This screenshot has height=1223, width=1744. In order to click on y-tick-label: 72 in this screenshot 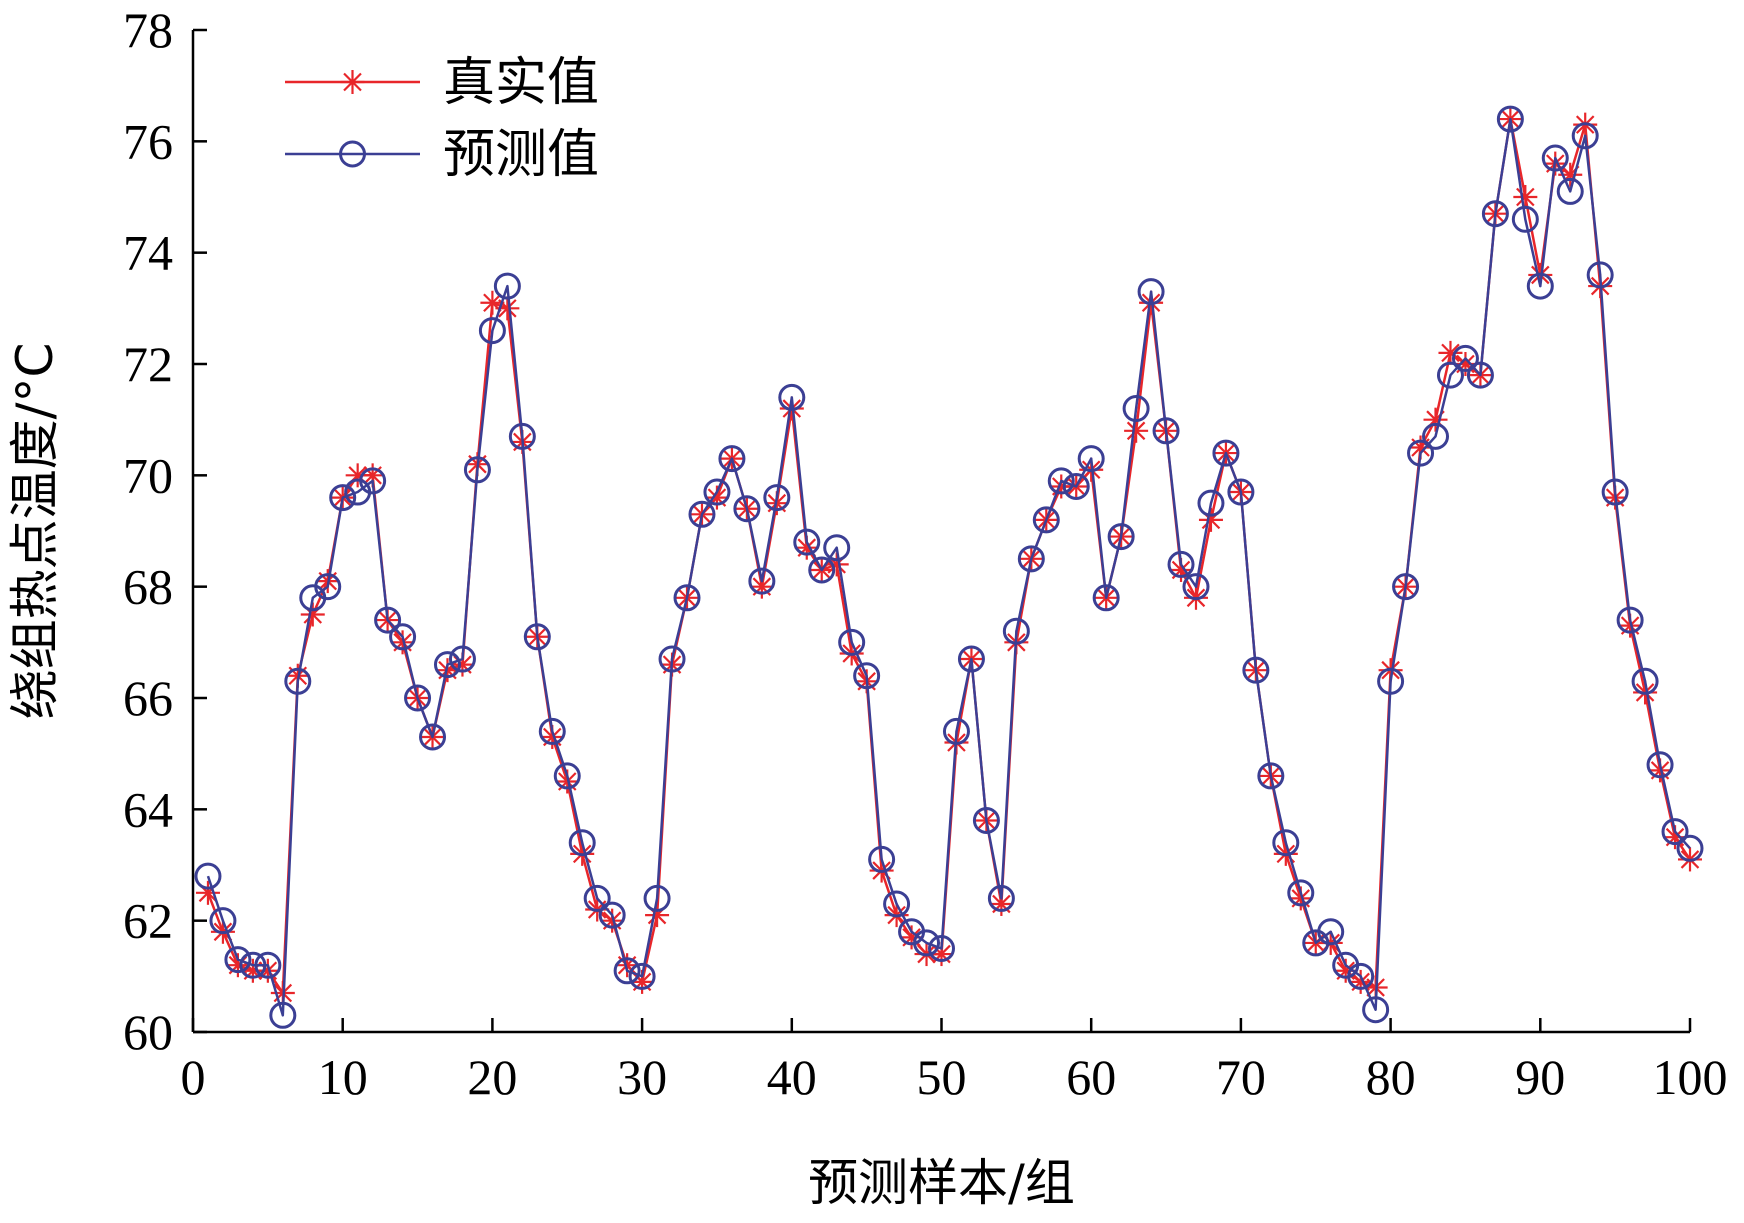, I will do `click(148, 364)`.